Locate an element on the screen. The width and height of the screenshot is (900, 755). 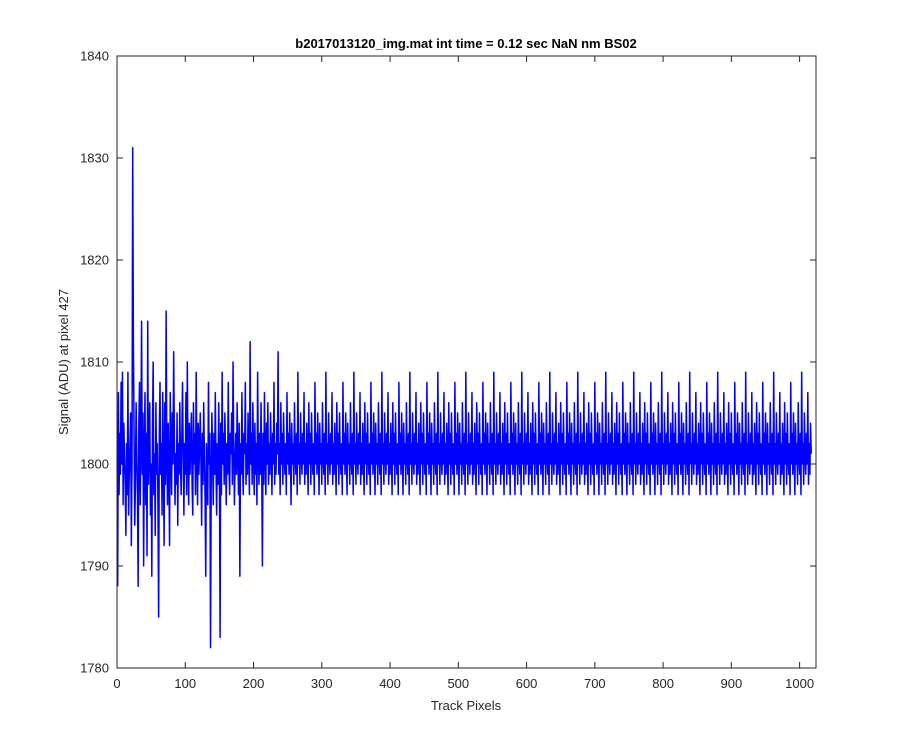
x-tick-label: 400 is located at coordinates (390, 683).